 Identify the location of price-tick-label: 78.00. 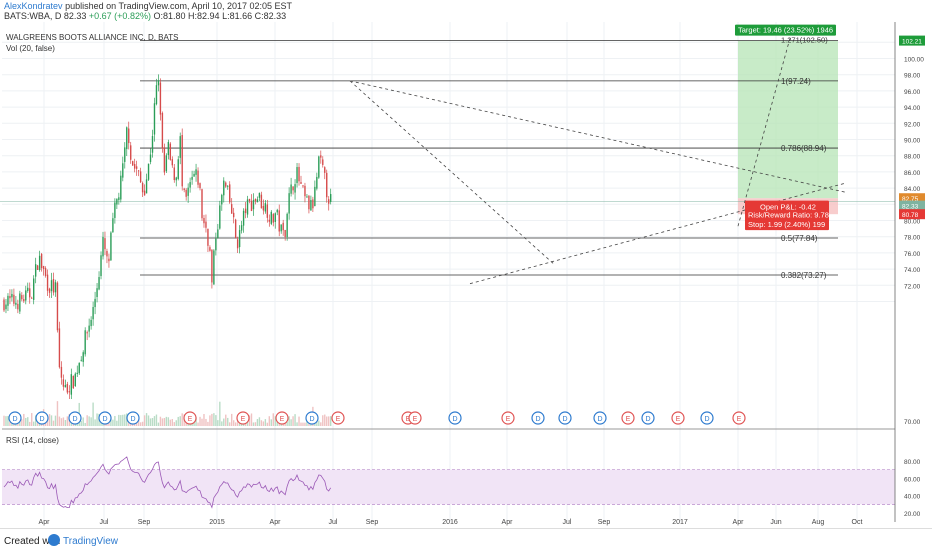
(912, 238).